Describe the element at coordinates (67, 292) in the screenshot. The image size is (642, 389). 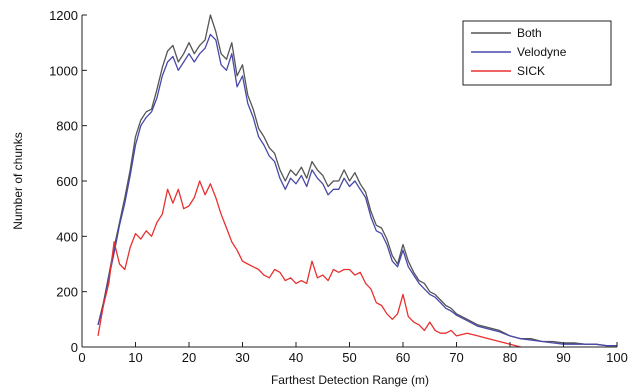
I see `y-tick-label: 200` at that location.